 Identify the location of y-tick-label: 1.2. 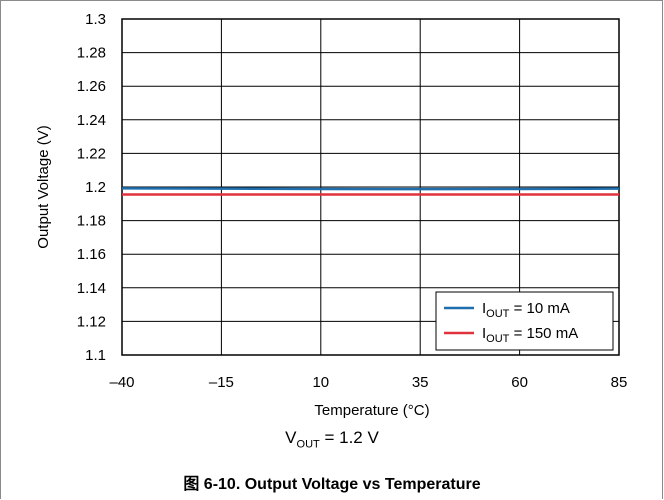
(95, 187).